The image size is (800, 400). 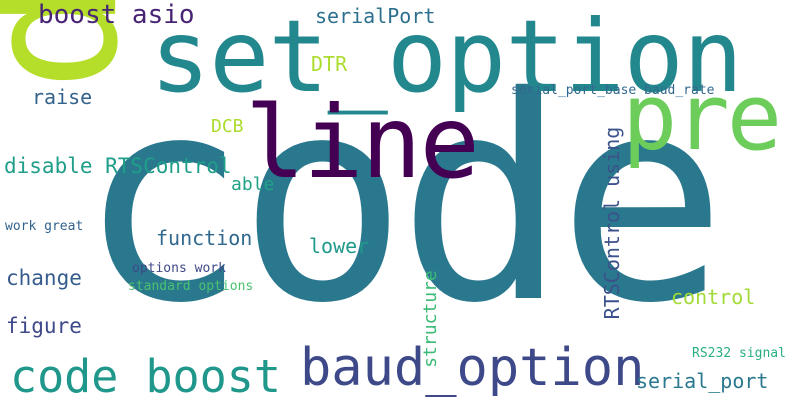 What do you see at coordinates (191, 286) in the screenshot?
I see `word-standard-options: standard options` at bounding box center [191, 286].